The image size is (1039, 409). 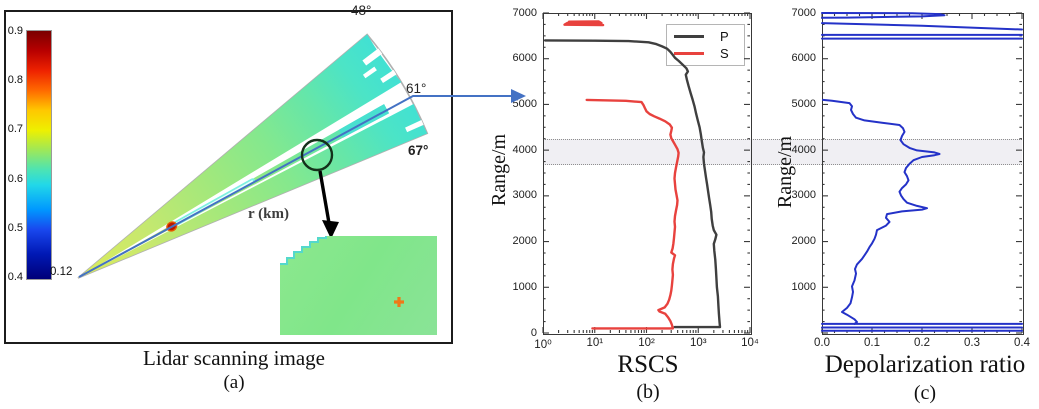 What do you see at coordinates (803, 12) in the screenshot?
I see `c-ytick-7000: 7000` at bounding box center [803, 12].